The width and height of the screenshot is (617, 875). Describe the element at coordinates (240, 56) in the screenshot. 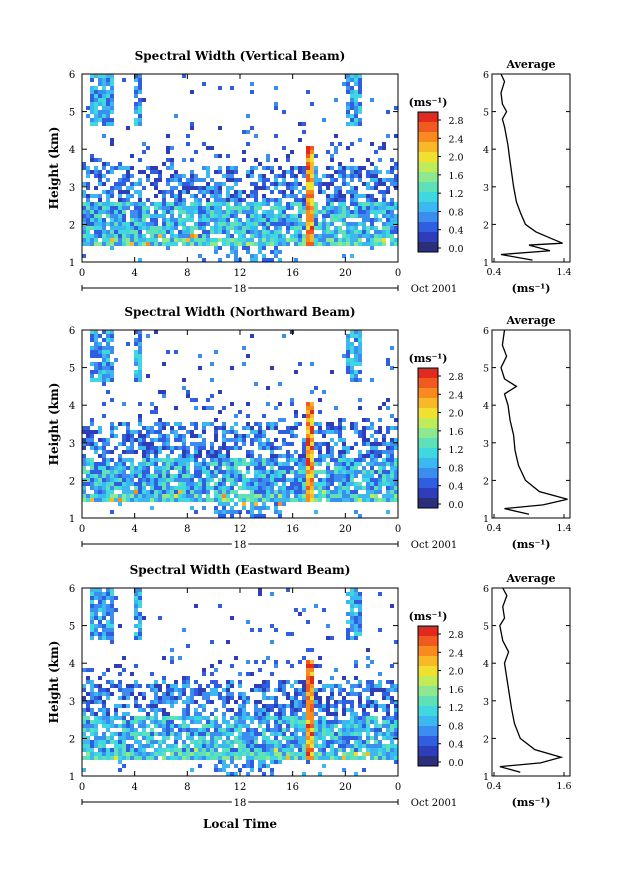

I see `panel-title: Spectral Width (Vertical Beam)` at that location.